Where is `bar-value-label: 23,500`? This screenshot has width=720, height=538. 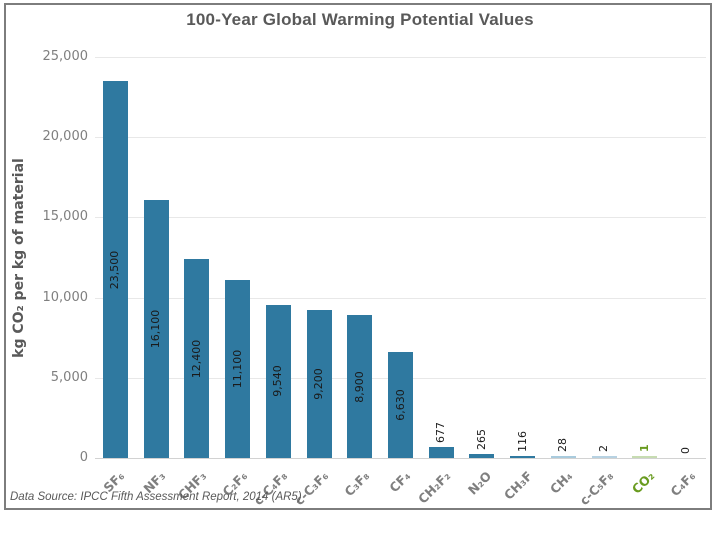 bar-value-label: 23,500 is located at coordinates (115, 269).